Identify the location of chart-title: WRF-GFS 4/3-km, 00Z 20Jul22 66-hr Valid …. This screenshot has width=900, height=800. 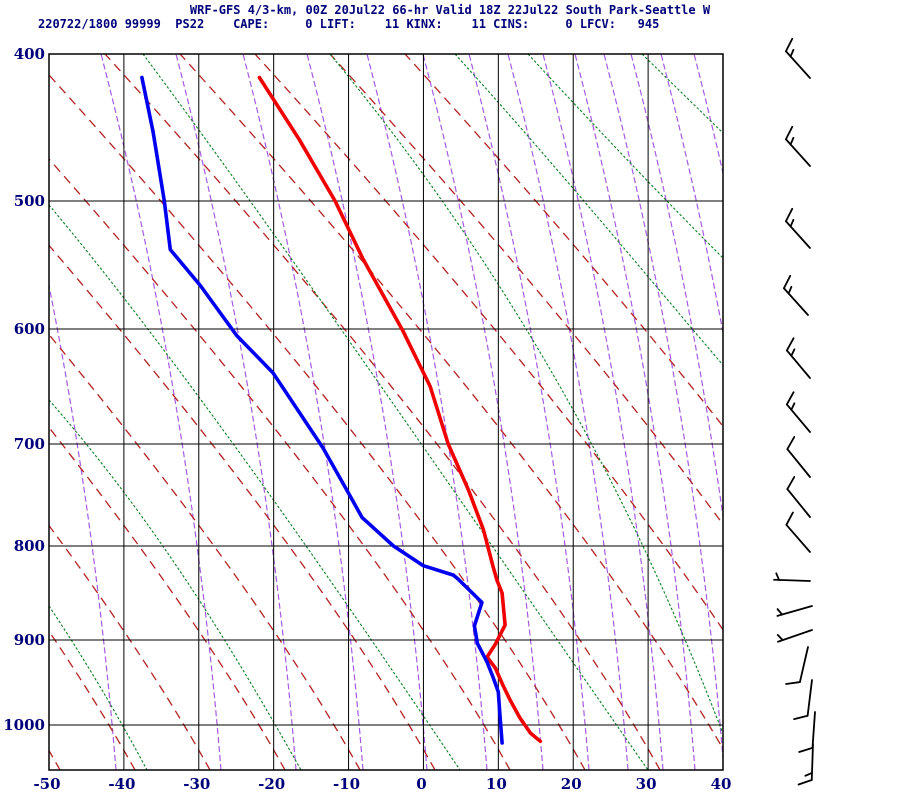
(450, 10).